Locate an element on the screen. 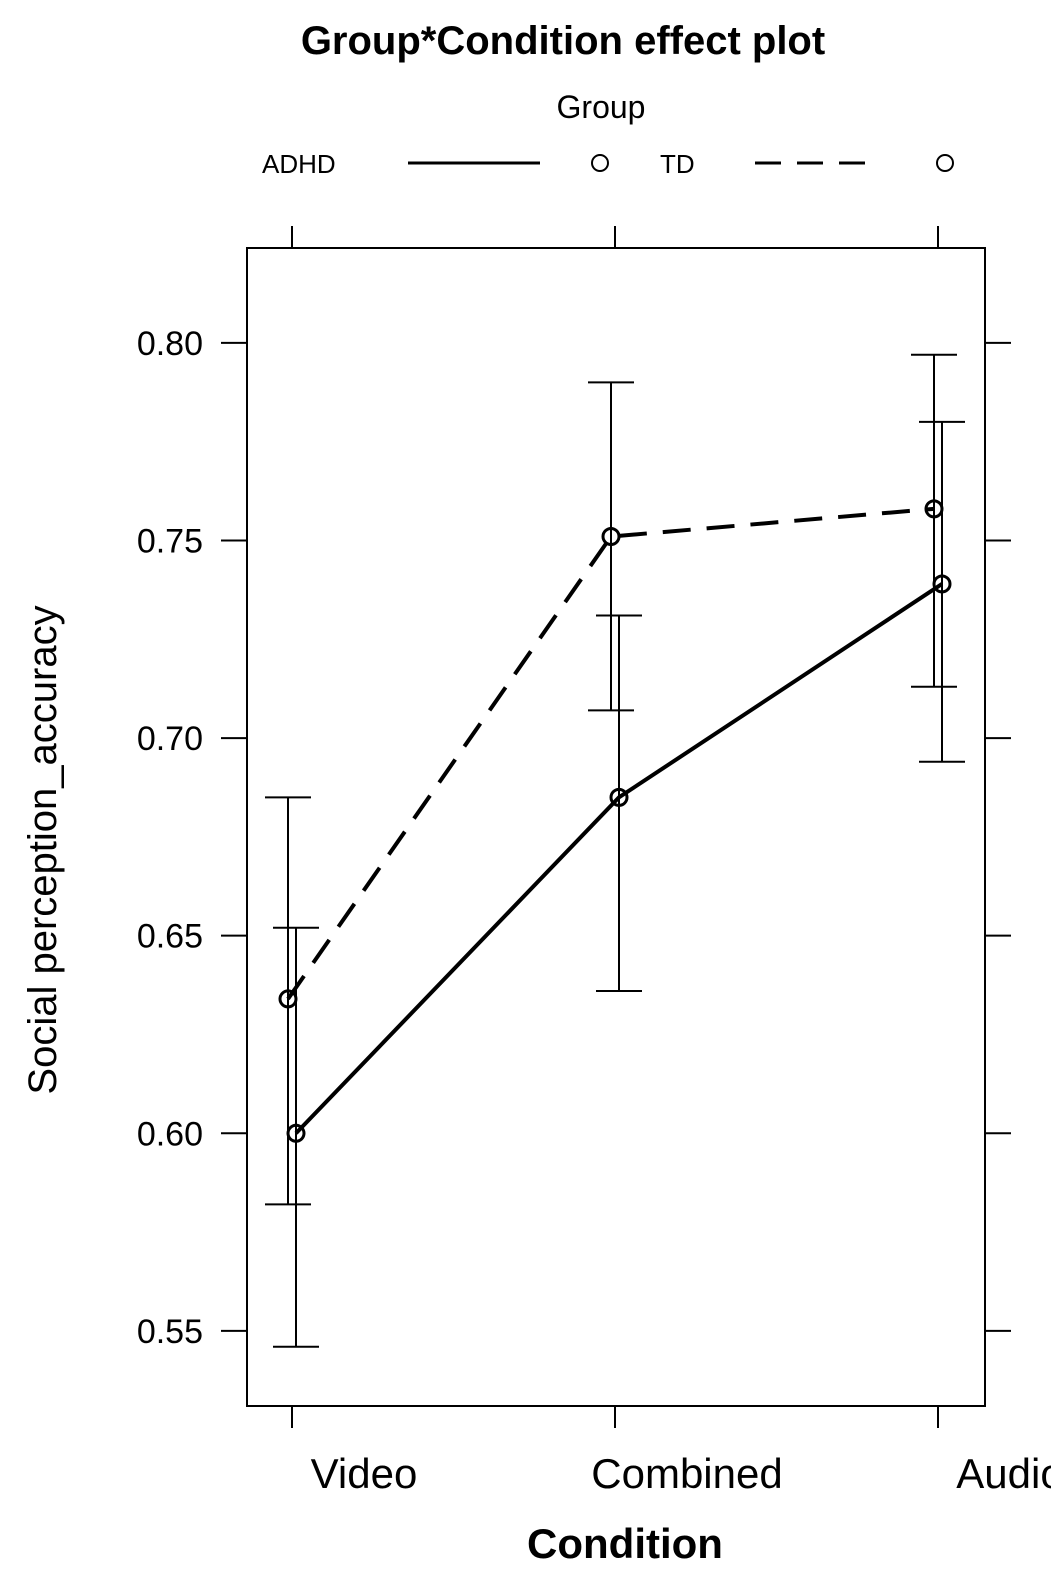 This screenshot has height=1573, width=1051. legend-title: Group is located at coordinates (601, 107).